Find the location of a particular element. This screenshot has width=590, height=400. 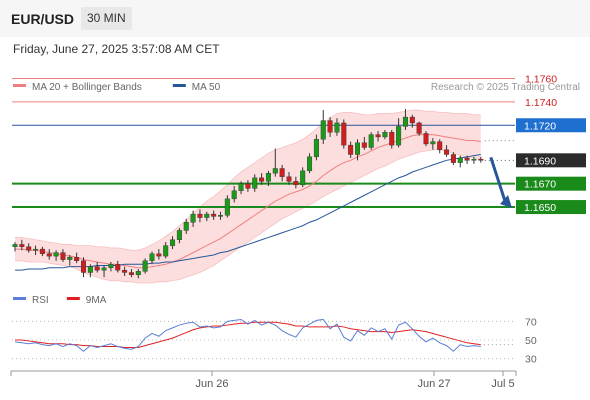

level-label-5: 1.1650 is located at coordinates (540, 208).